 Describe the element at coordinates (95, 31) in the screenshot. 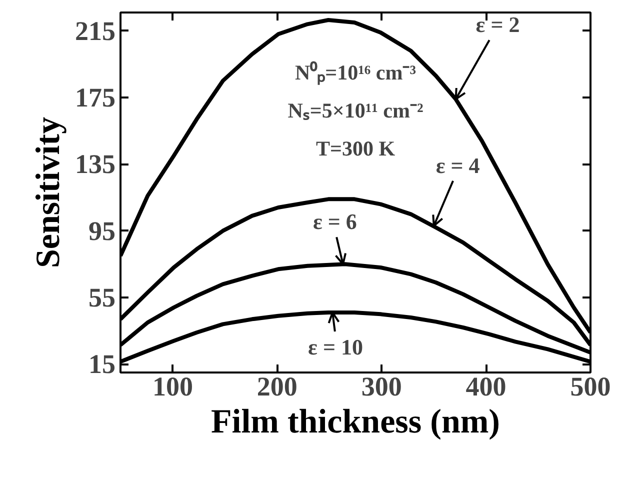

I see `y-tick-label: 215` at that location.